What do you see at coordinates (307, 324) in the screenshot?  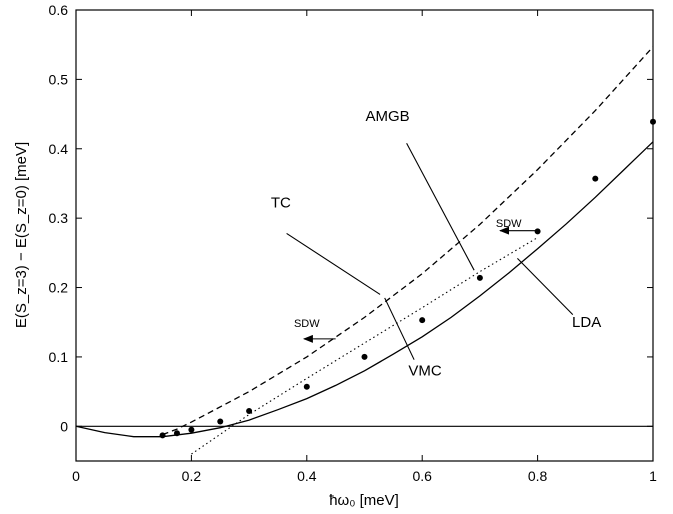 I see `sdw-label-2: SDW` at bounding box center [307, 324].